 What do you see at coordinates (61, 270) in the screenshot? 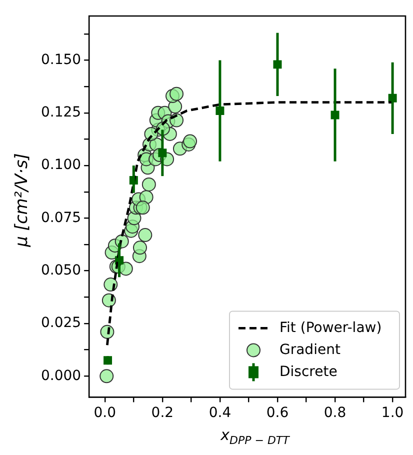
I see `y-tick-label: 0.050` at bounding box center [61, 270].